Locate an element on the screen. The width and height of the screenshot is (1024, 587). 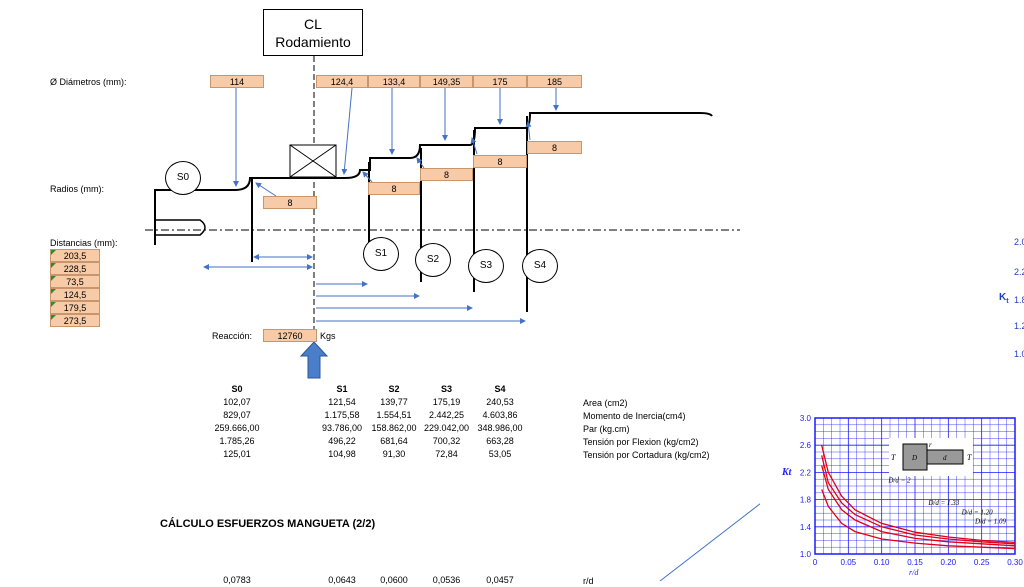
section-circle-s2: S2 is located at coordinates (433, 260).